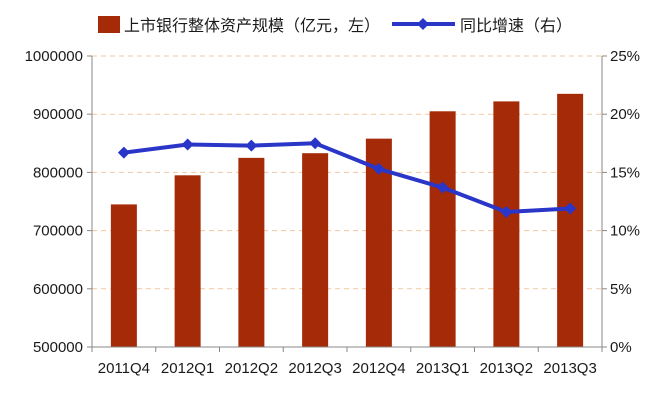 This screenshot has width=660, height=400. Describe the element at coordinates (423, 24) in the screenshot. I see `legend-line-marker` at that location.